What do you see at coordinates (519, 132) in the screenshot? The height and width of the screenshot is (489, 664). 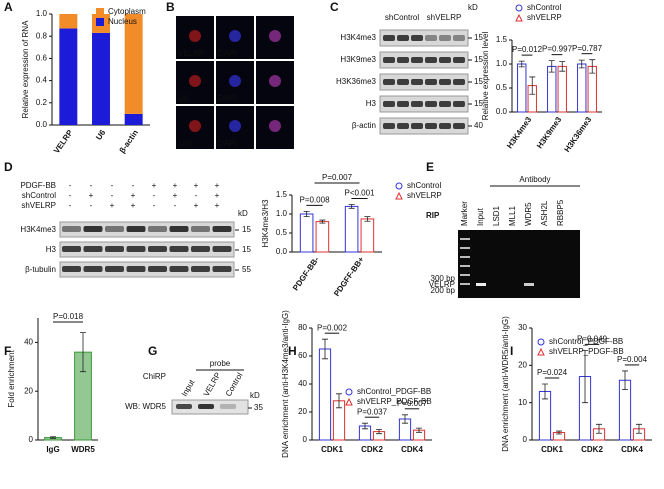 I see `x-tick-label: H3K4me3` at bounding box center [519, 132].